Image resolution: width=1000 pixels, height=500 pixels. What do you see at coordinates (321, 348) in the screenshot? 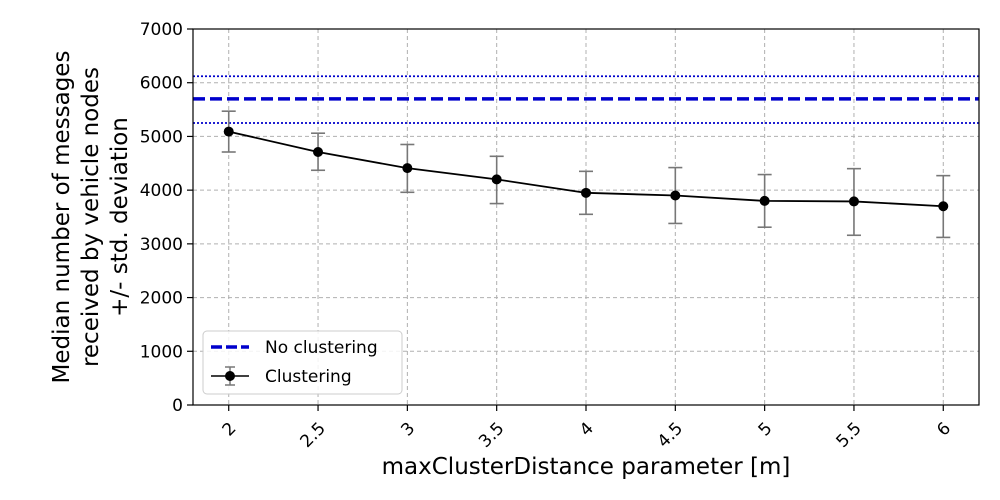
I see `legend-label-no-clustering: No clustering` at bounding box center [321, 348].